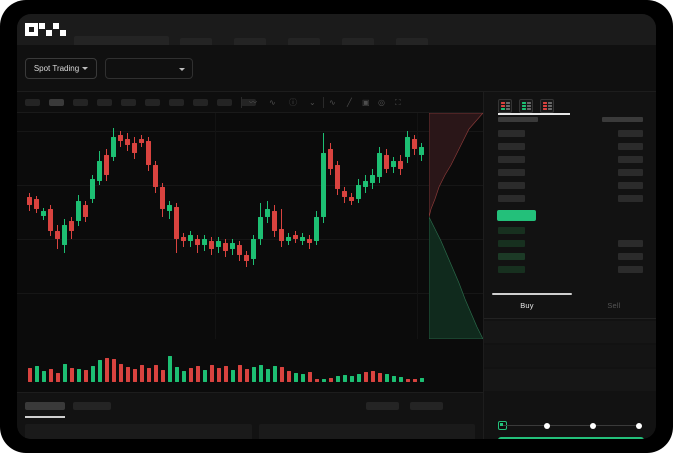 The width and height of the screenshot is (673, 453). What do you see at coordinates (349, 102) in the screenshot?
I see `measure-icon: ╱` at bounding box center [349, 102].